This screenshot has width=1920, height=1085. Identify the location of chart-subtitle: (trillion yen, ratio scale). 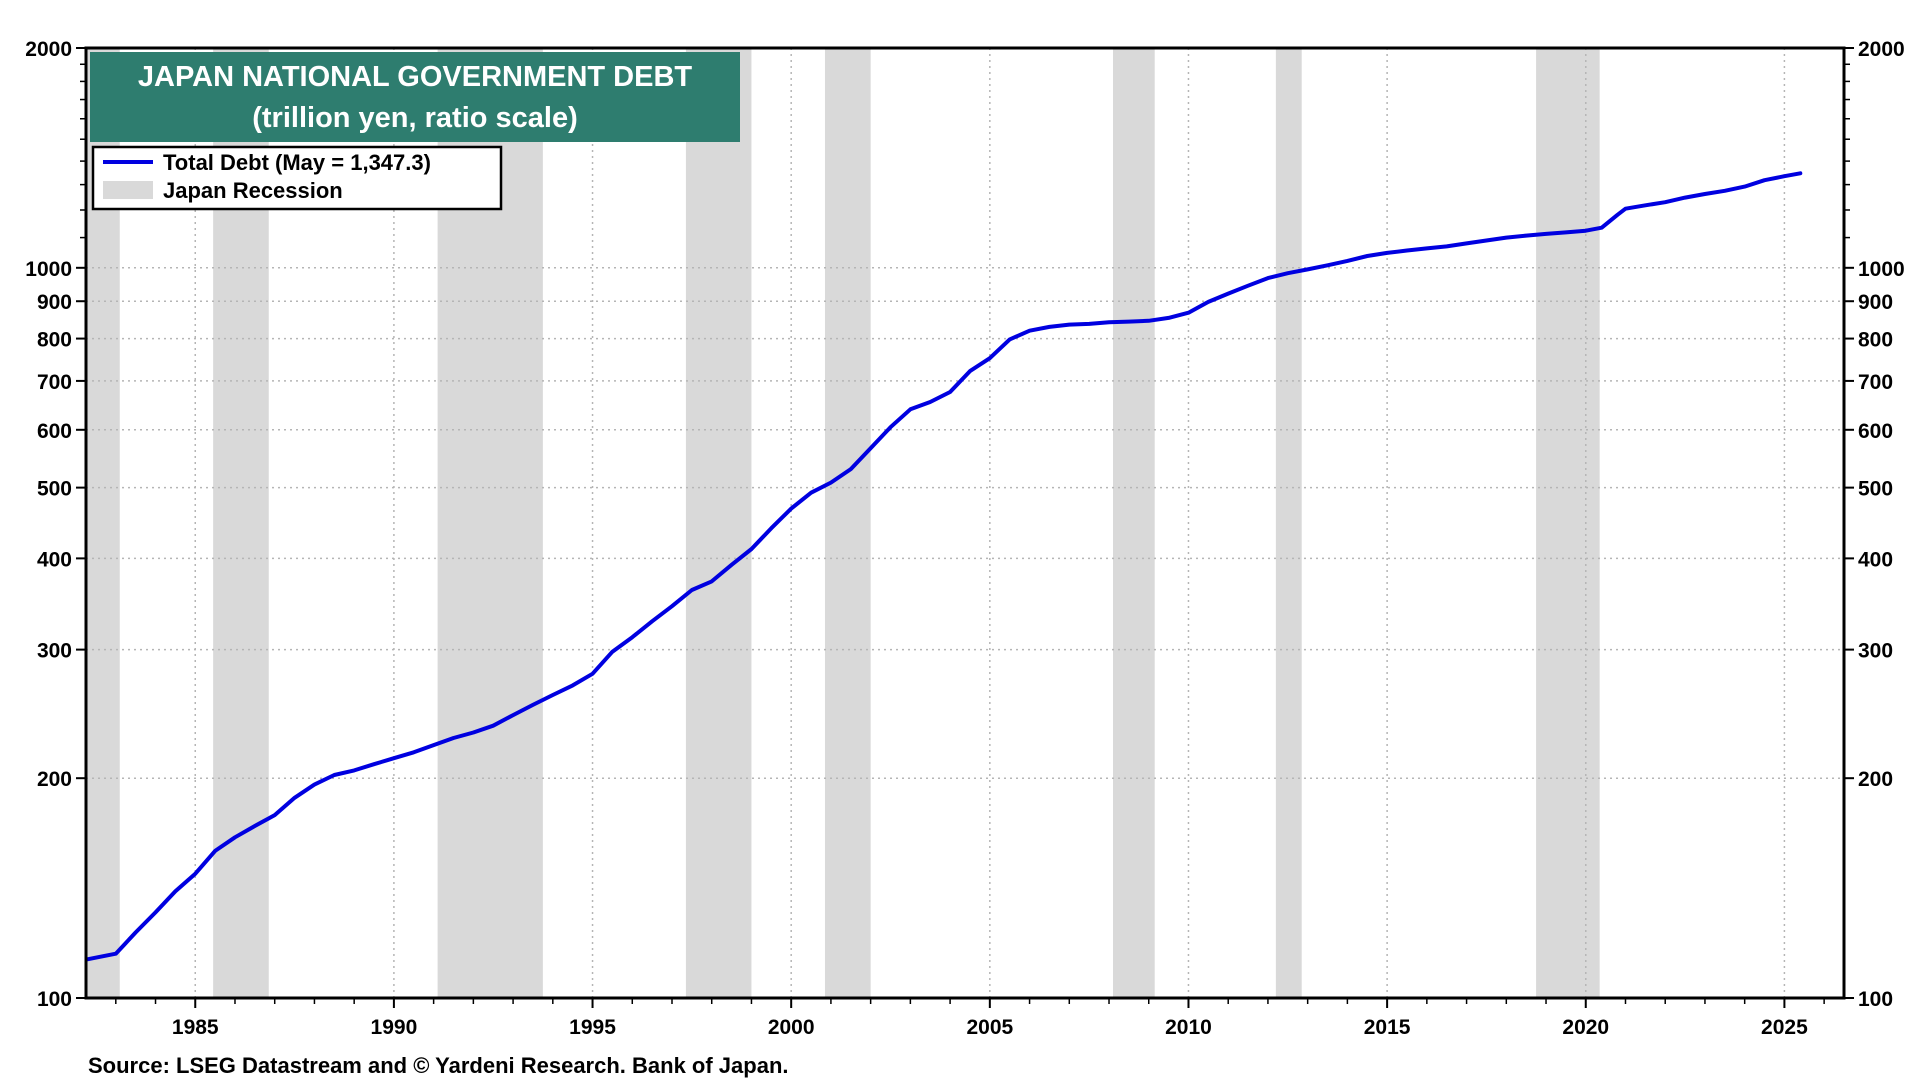
(415, 118).